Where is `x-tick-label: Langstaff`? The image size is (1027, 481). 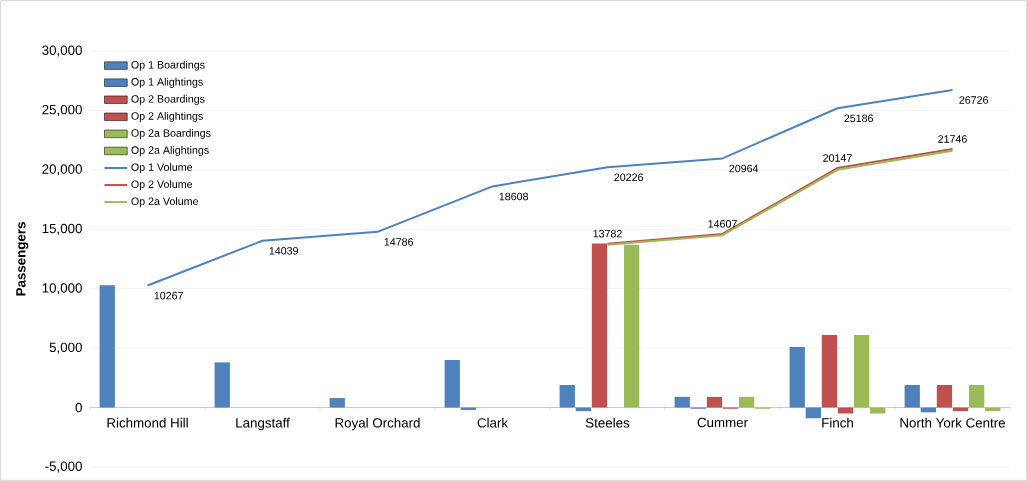
x-tick-label: Langstaff is located at coordinates (263, 424).